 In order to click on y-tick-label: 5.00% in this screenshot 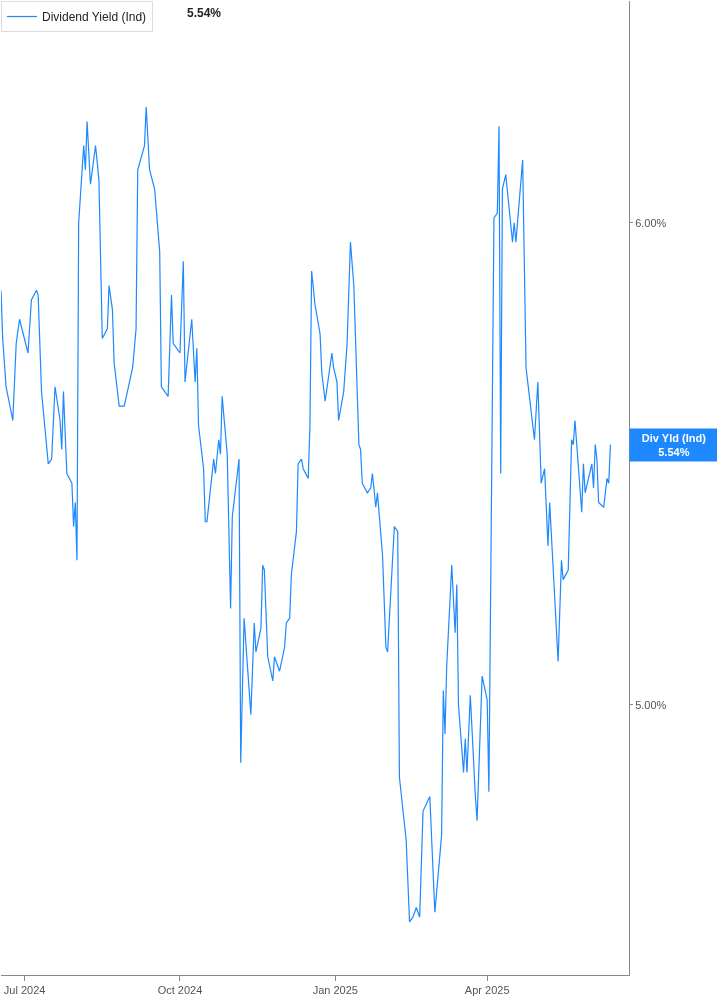, I will do `click(651, 704)`.